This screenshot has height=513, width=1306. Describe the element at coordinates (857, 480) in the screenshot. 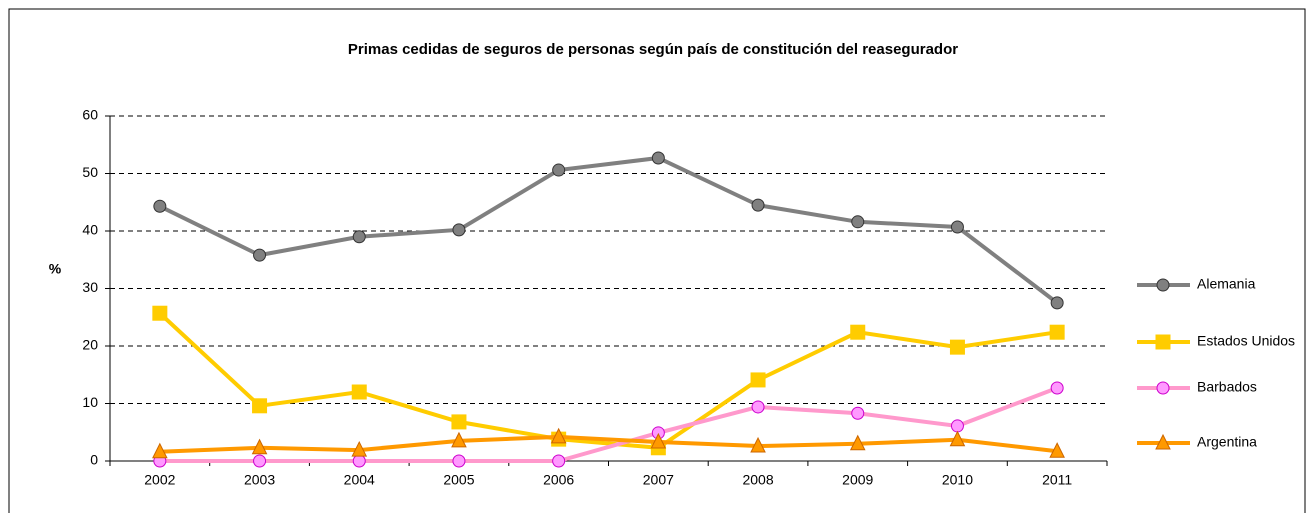

I see `x-tick-label: 2009` at that location.